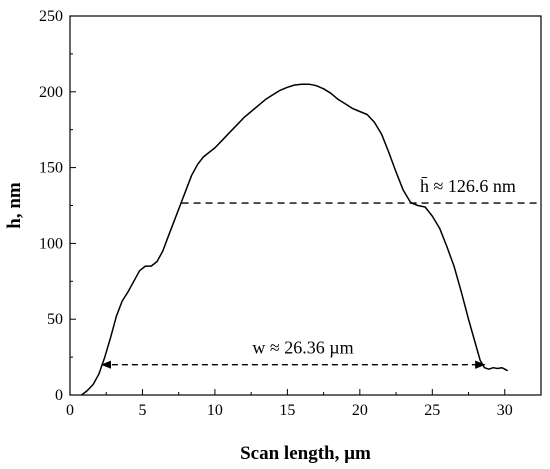 This screenshot has width=550, height=469. What do you see at coordinates (51, 243) in the screenshot?
I see `y-tick-label: 100` at bounding box center [51, 243].